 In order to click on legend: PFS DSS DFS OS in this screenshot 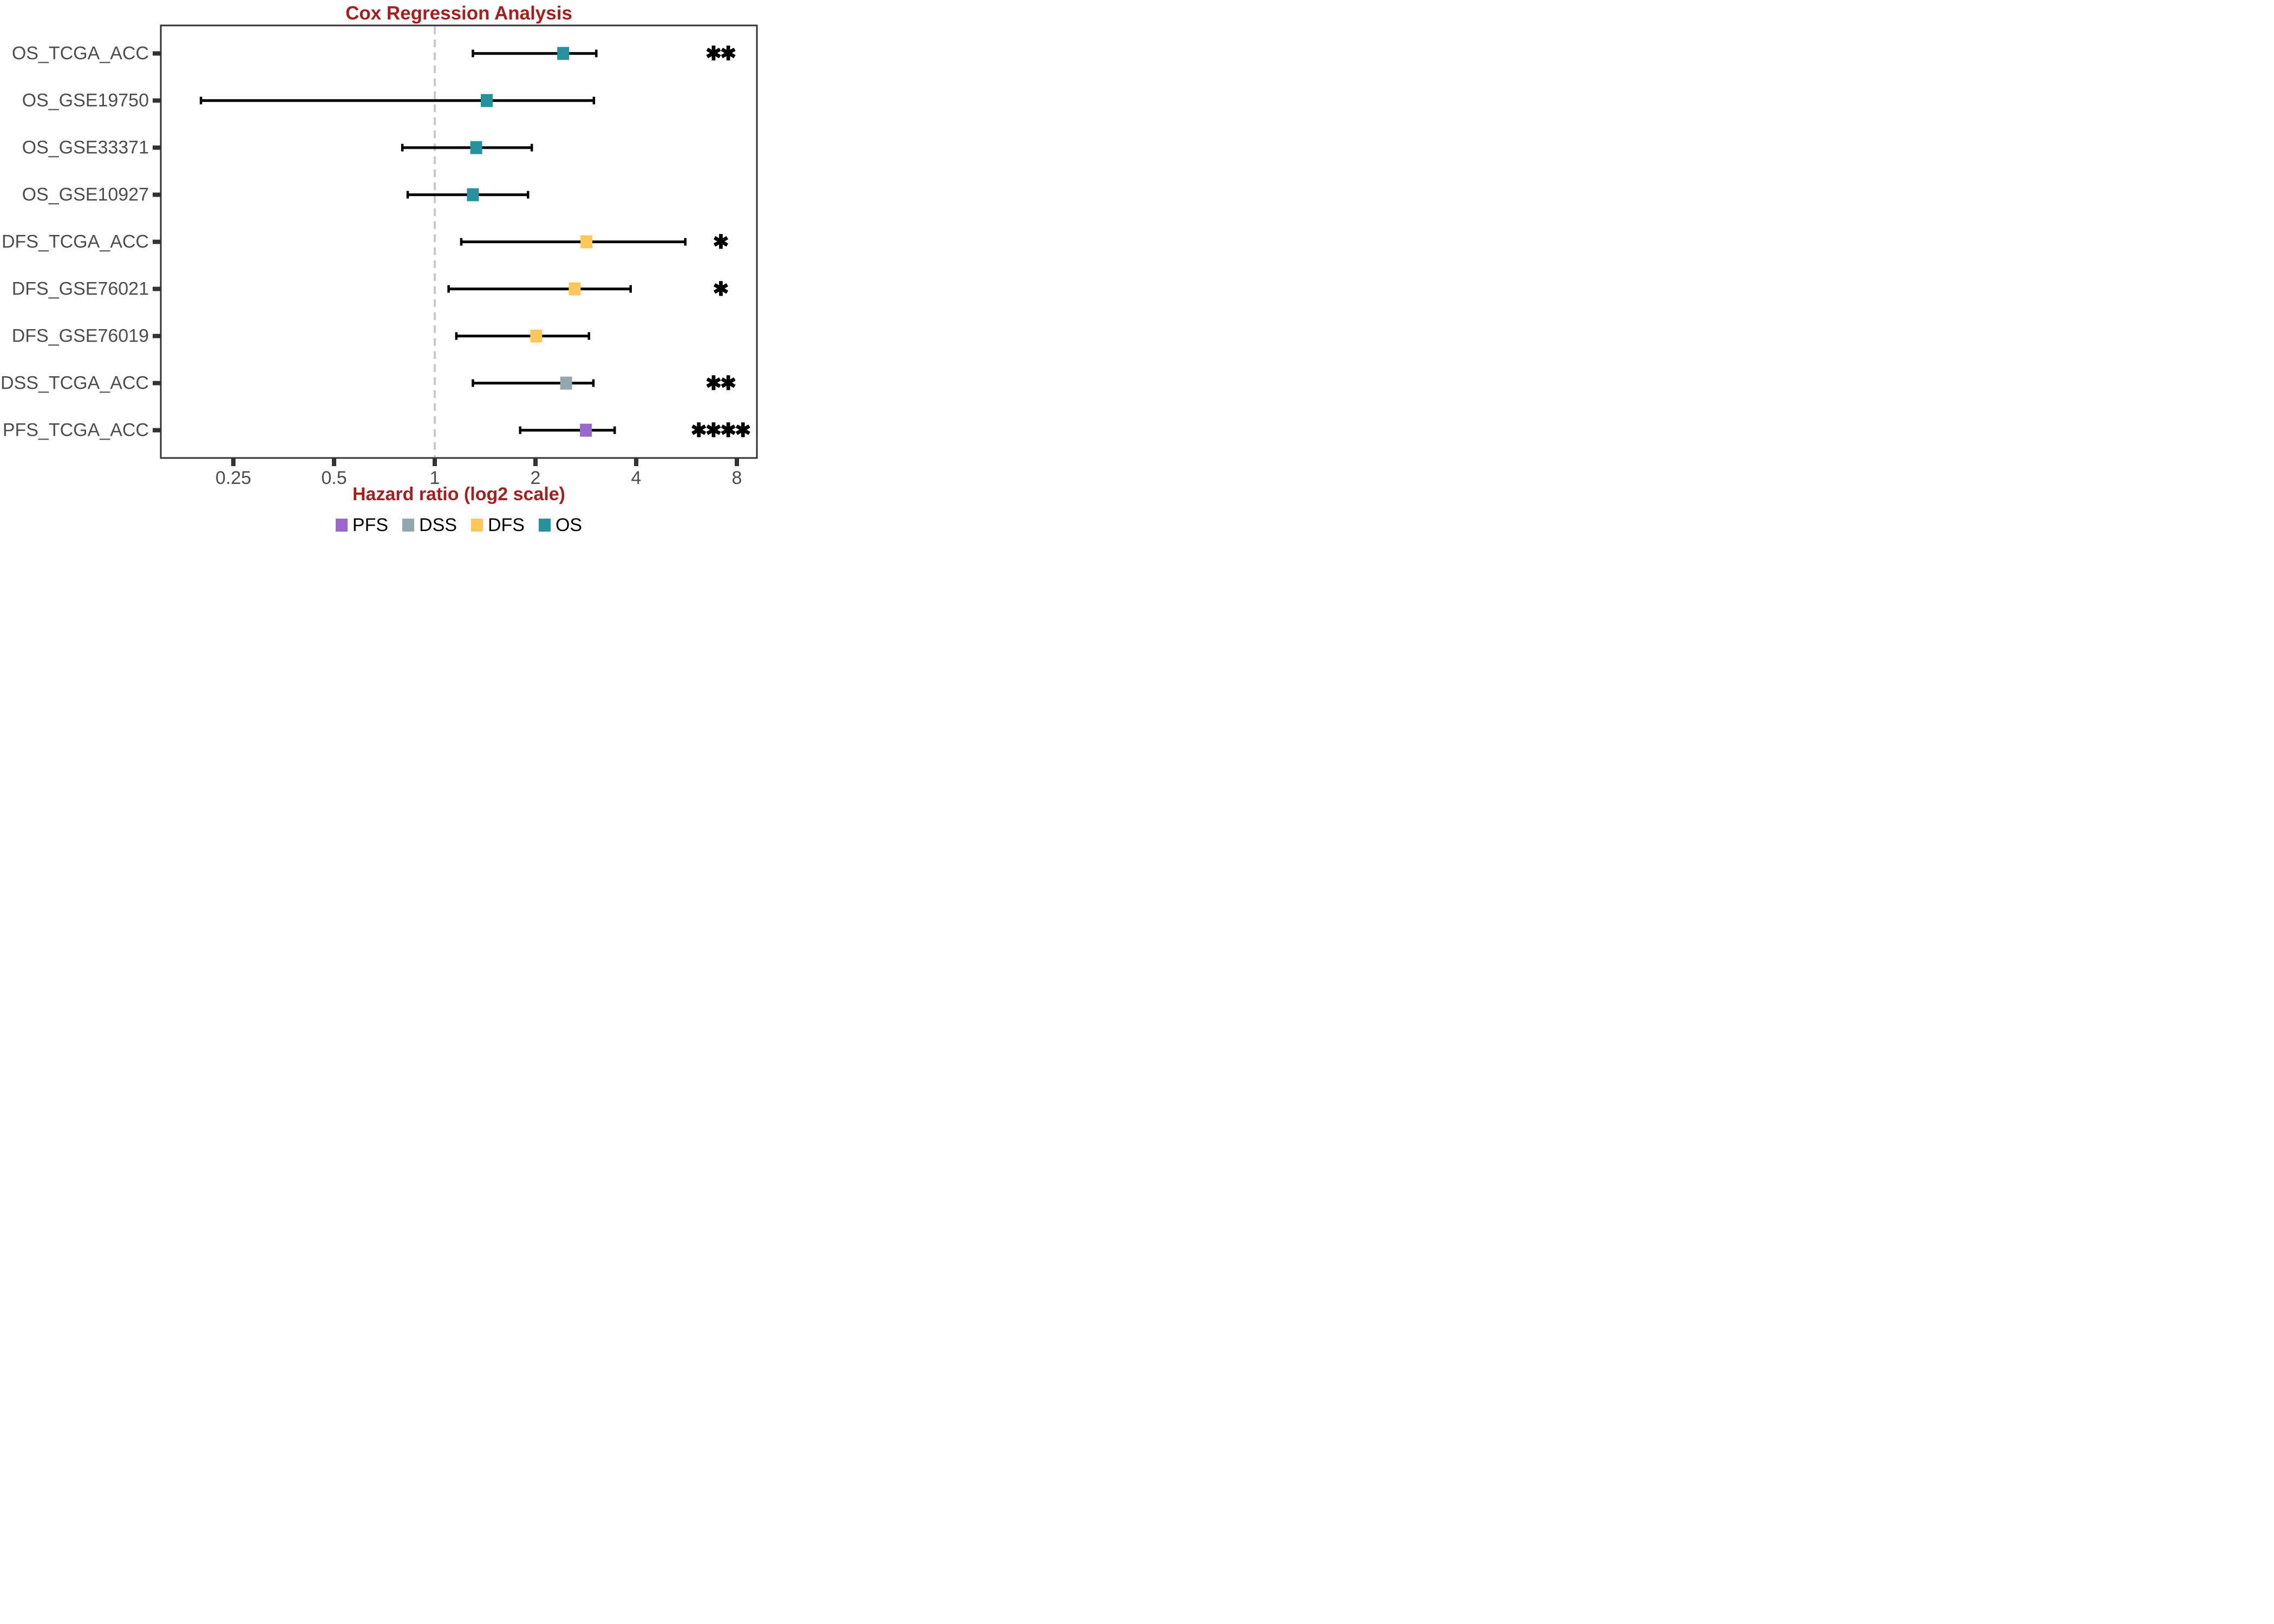, I will do `click(459, 525)`.